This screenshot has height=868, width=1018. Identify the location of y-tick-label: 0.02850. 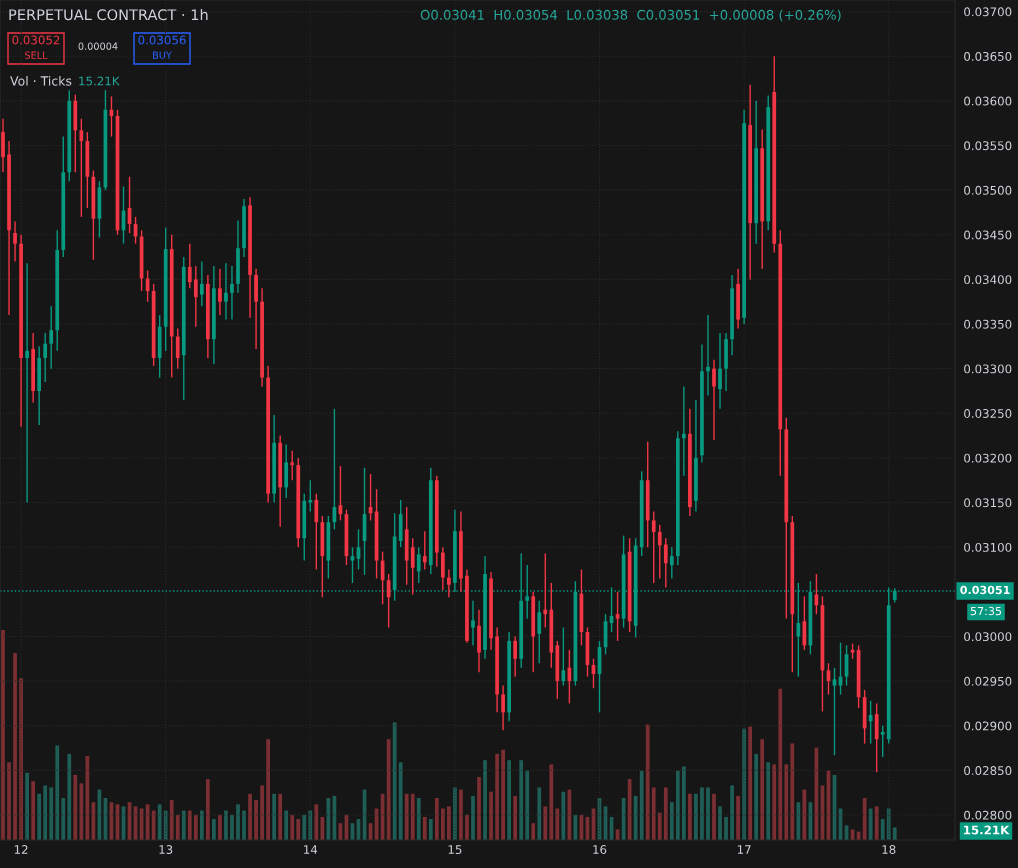
(988, 771).